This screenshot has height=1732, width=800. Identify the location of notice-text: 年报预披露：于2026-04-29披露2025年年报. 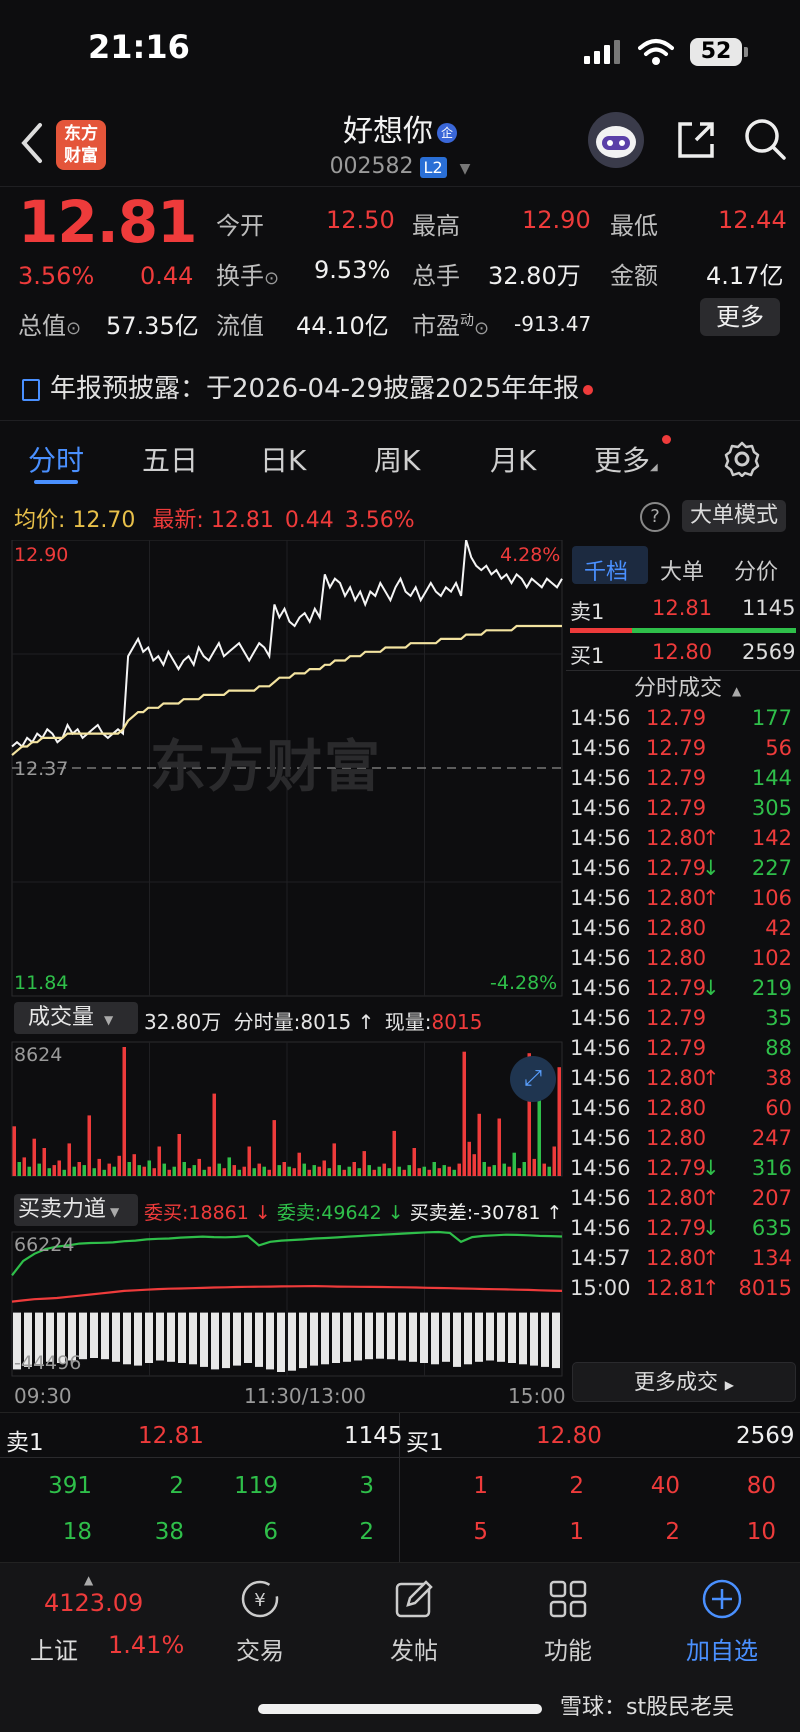
(315, 389).